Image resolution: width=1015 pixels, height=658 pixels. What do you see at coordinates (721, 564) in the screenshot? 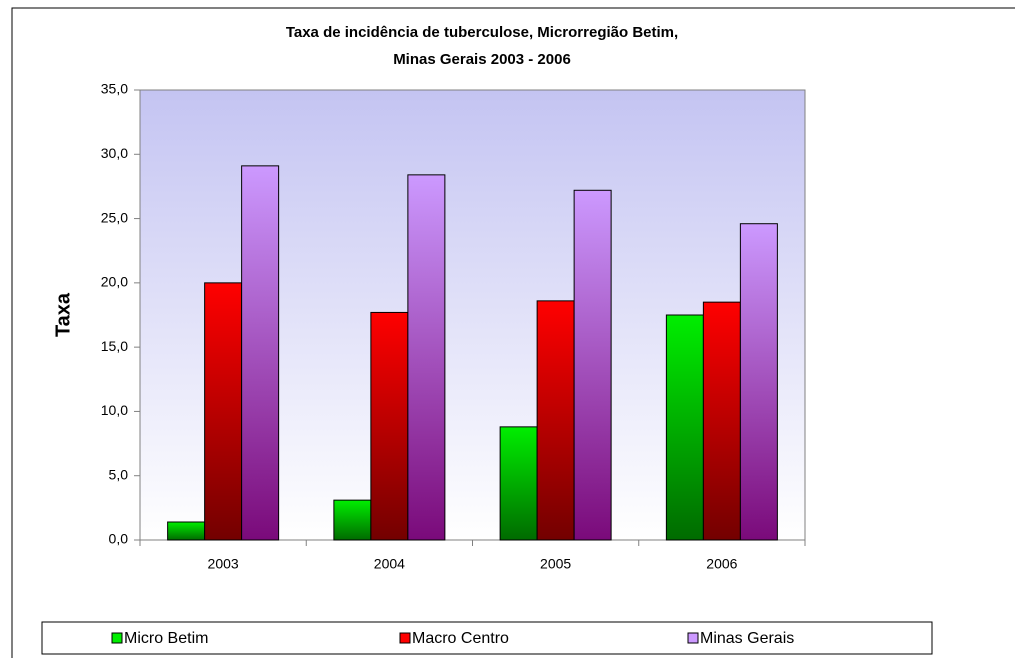
I see `x-tick-label: 2006` at bounding box center [721, 564].